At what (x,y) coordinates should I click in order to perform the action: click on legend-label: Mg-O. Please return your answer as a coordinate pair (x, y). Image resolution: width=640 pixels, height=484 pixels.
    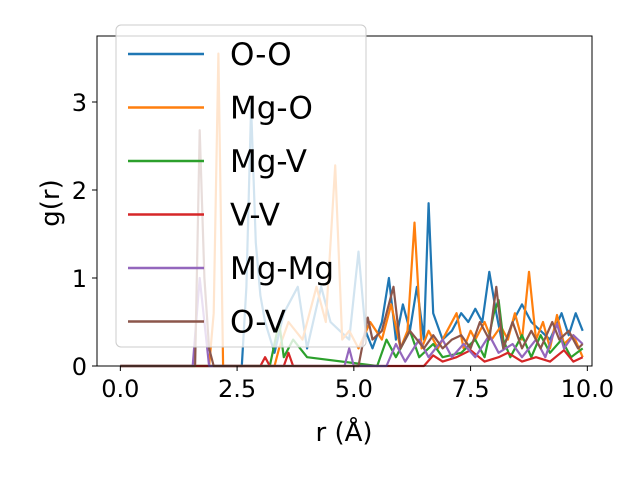
    Looking at the image, I should click on (271, 109).